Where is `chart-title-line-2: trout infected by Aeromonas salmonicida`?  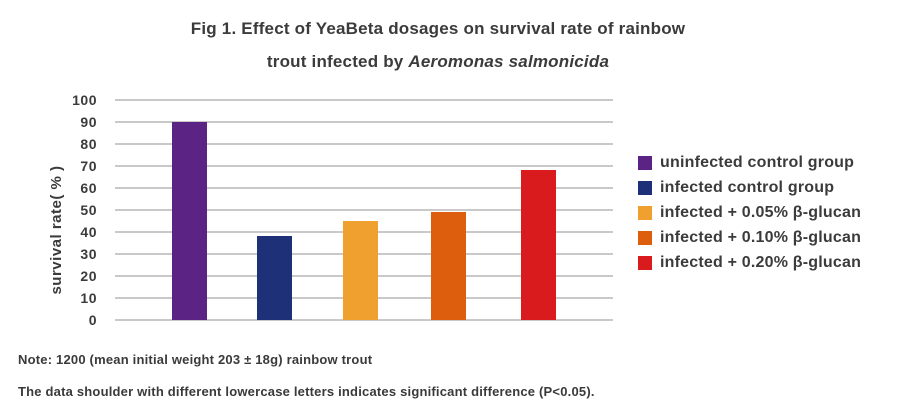
chart-title-line-2: trout infected by Aeromonas salmonicida is located at coordinates (438, 61).